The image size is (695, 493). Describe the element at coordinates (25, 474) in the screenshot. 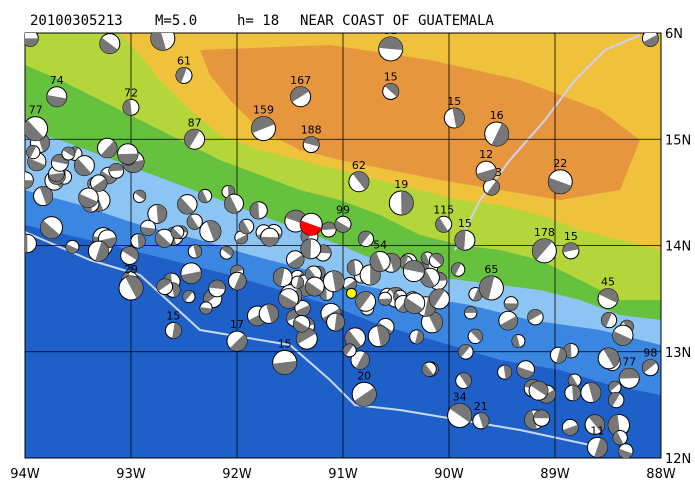

I see `x-tick-label: 94W` at that location.